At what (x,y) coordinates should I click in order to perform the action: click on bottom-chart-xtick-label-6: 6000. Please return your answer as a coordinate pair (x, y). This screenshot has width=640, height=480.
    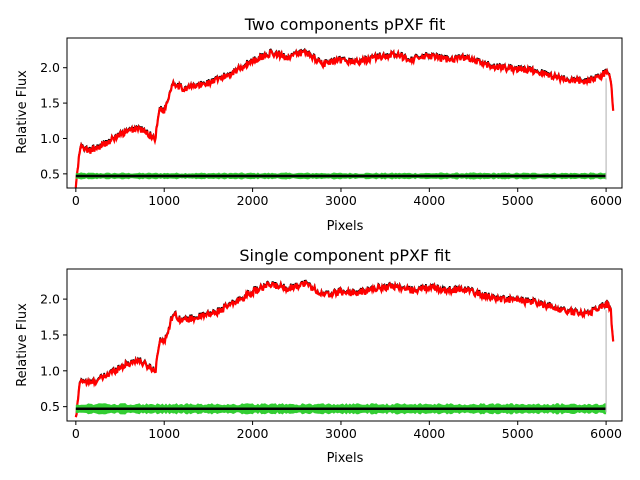
    Looking at the image, I should click on (606, 433).